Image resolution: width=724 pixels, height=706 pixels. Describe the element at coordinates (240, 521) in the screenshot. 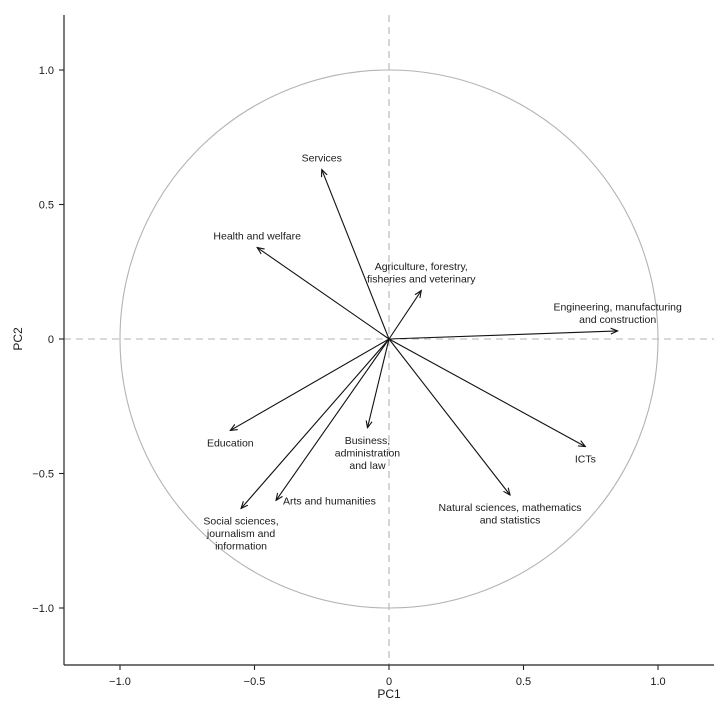

I see `vector-label-line: Social sciences,` at that location.